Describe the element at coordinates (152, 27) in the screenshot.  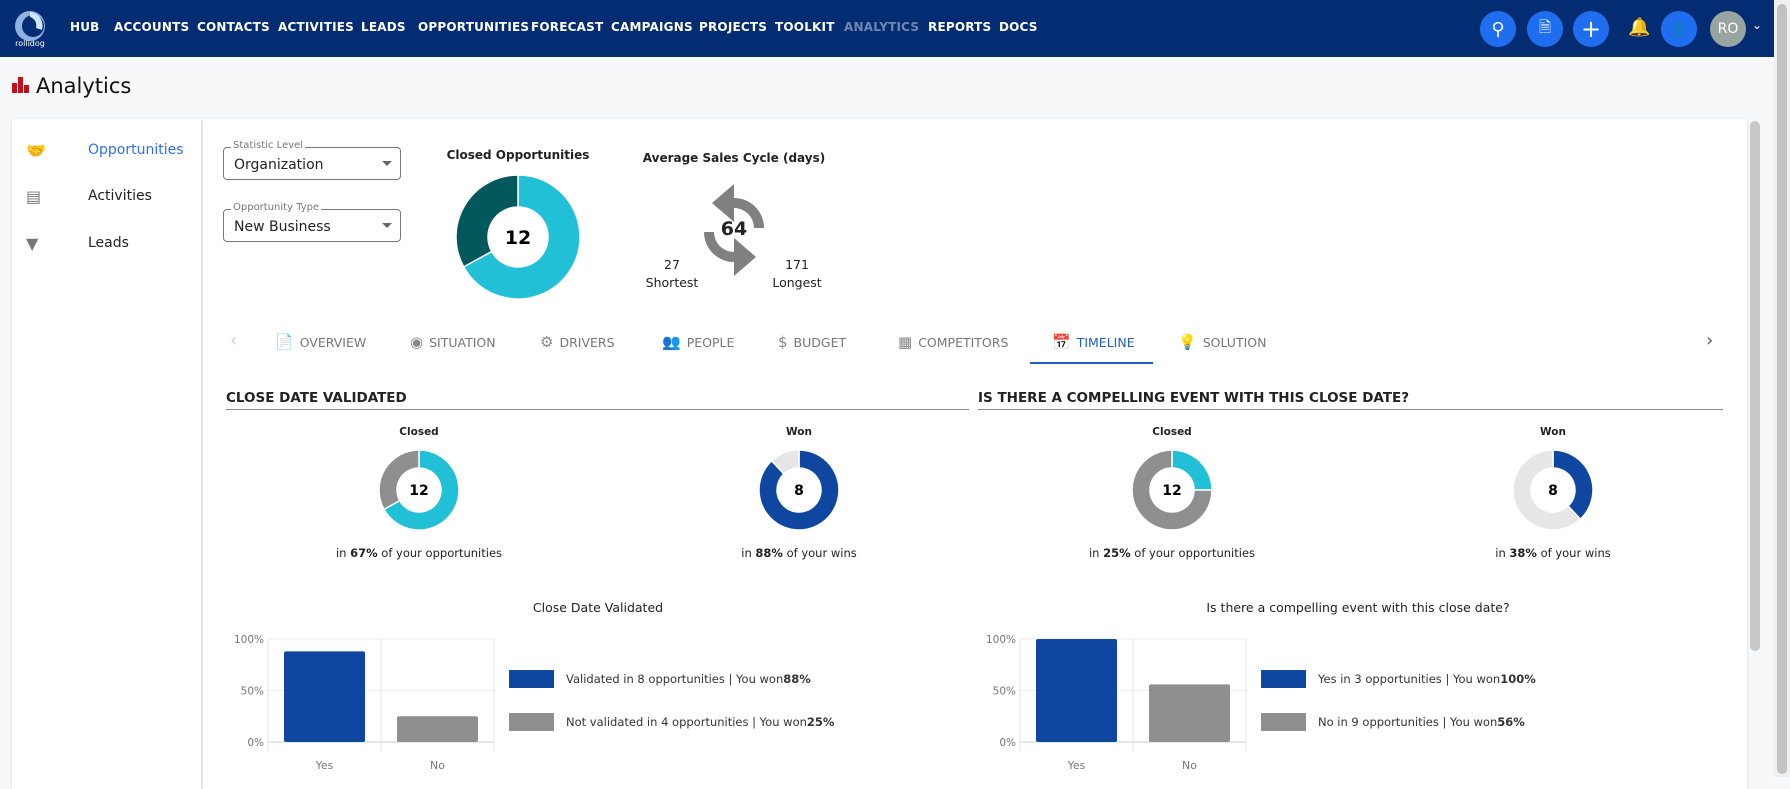
I see `nav-accounts: ACCOUNTS` at that location.